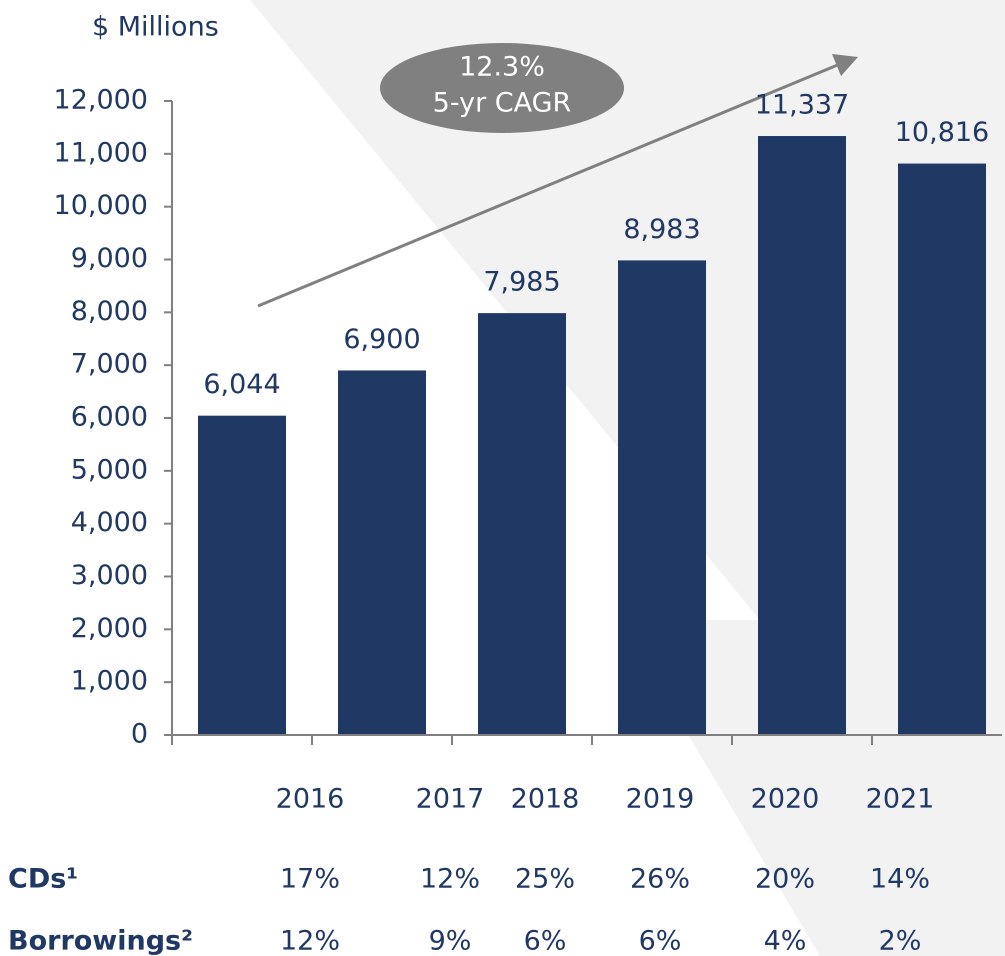 The width and height of the screenshot is (1005, 956). I want to click on y-tick-label: 1,000, so click(109, 681).